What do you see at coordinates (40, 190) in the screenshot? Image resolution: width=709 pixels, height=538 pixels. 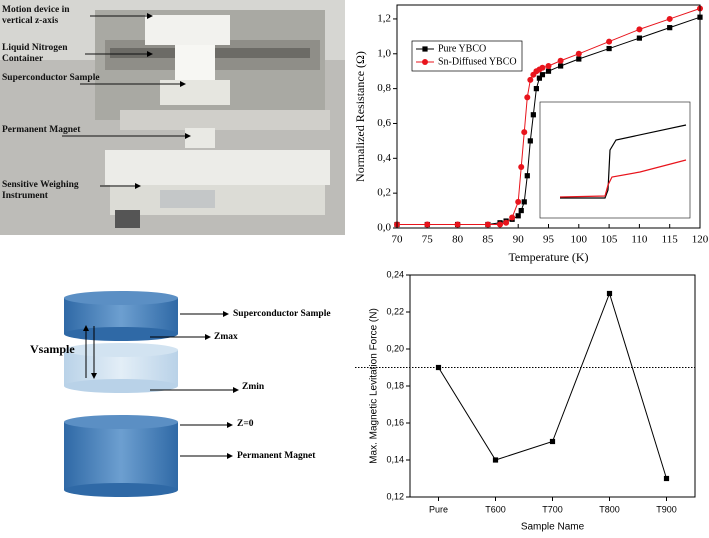 I see `photo-label: Sensitive Weighing Instrument` at bounding box center [40, 190].